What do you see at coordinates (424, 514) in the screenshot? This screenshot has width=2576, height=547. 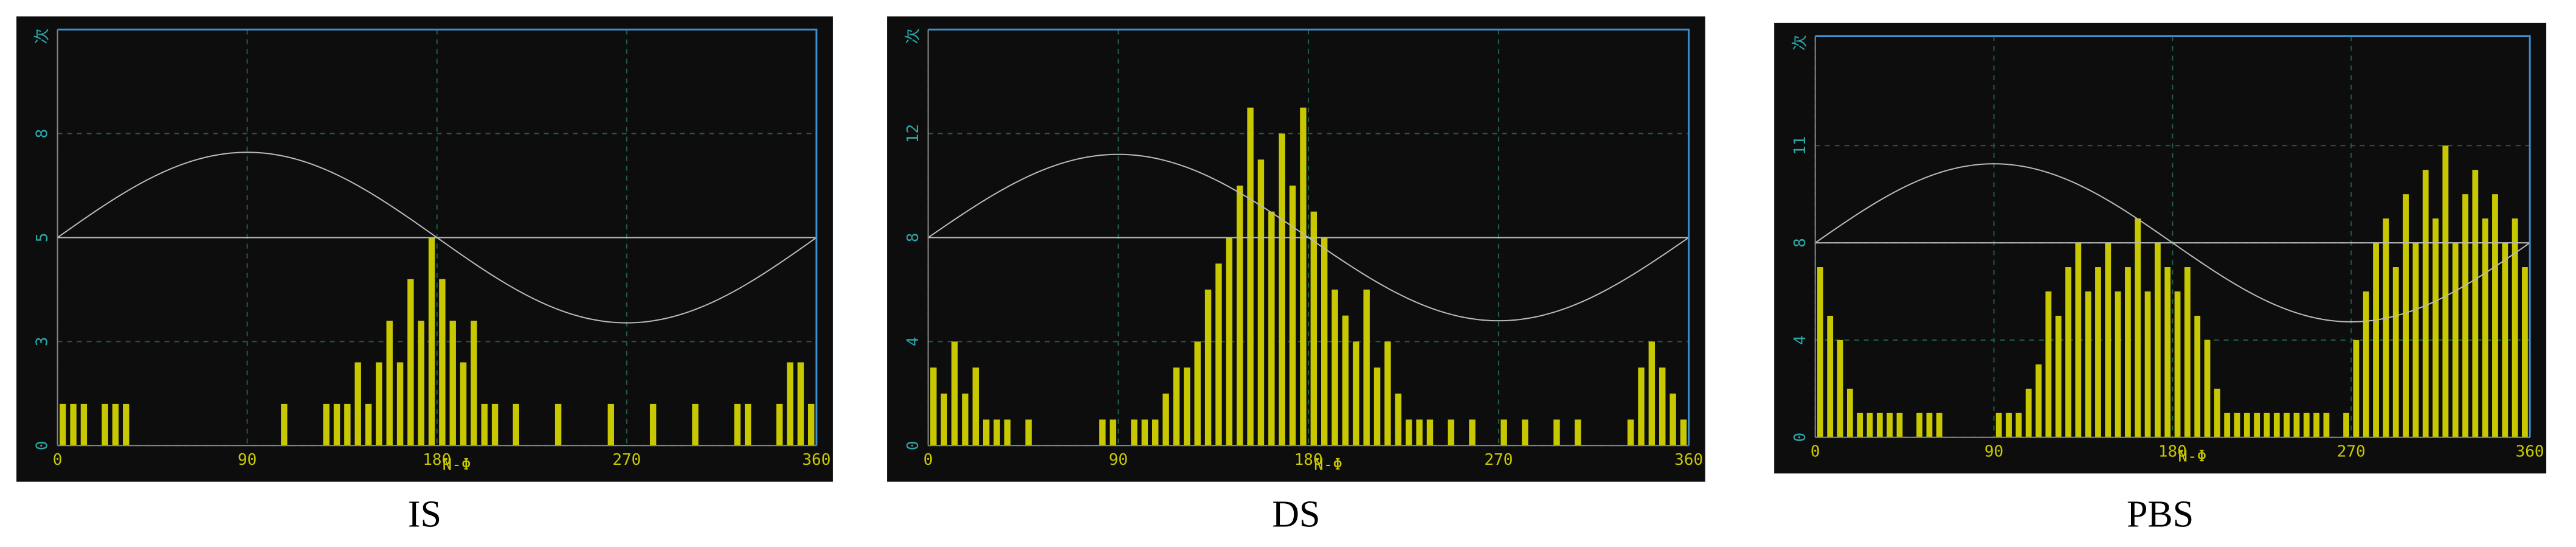 I see `caption: IS` at bounding box center [424, 514].